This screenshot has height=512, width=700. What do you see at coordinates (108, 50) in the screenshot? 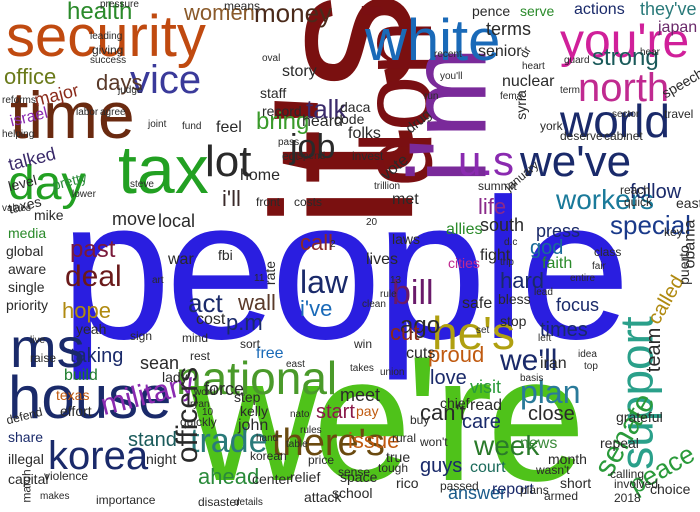
I see `word: giving` at bounding box center [108, 50].